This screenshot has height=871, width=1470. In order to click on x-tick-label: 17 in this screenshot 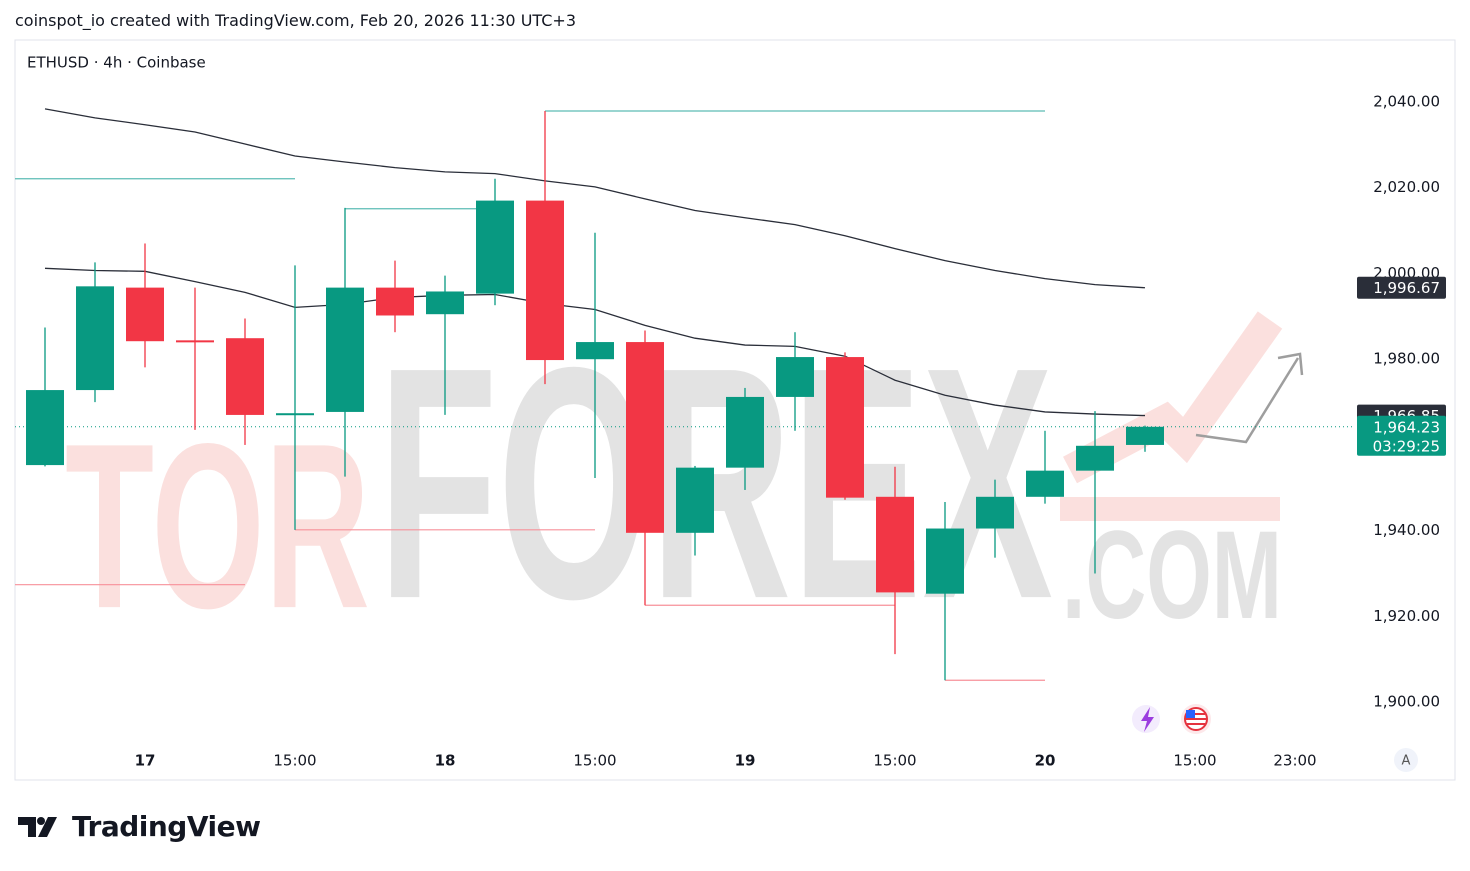, I will do `click(145, 761)`.